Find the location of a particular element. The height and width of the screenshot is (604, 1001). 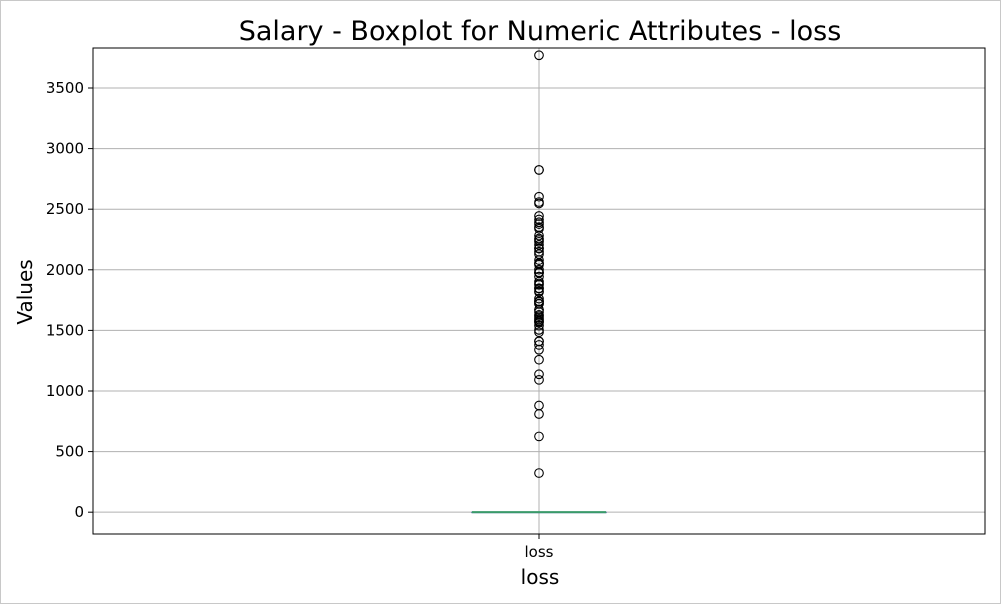

y-tick-label: 1000 is located at coordinates (65, 391).